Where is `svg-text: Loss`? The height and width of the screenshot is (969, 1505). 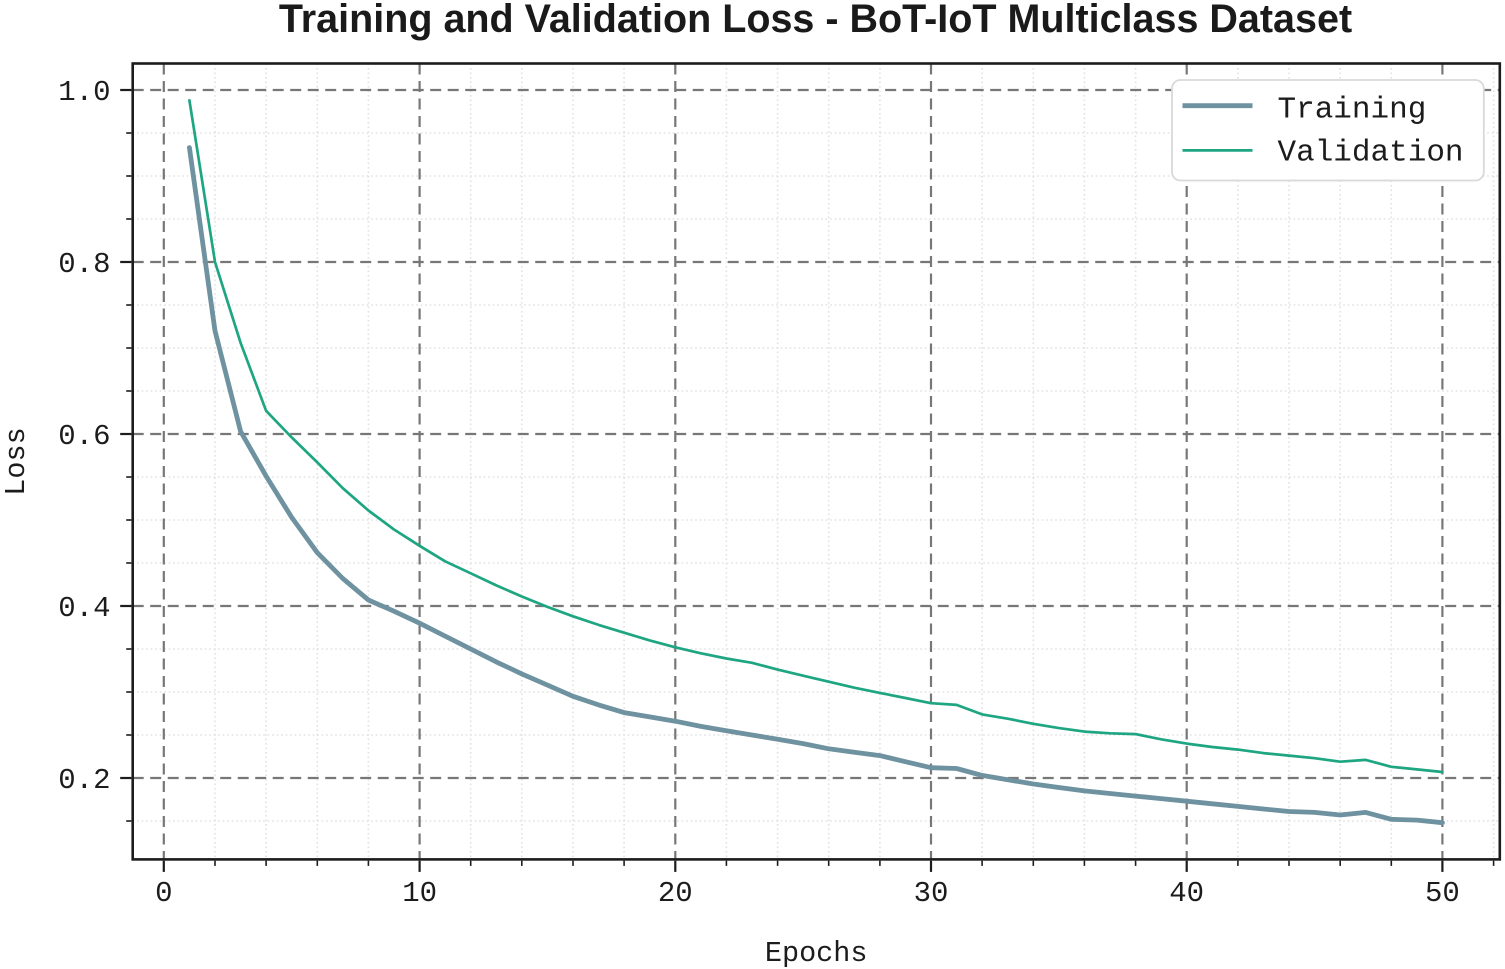
svg-text: Loss is located at coordinates (16, 461).